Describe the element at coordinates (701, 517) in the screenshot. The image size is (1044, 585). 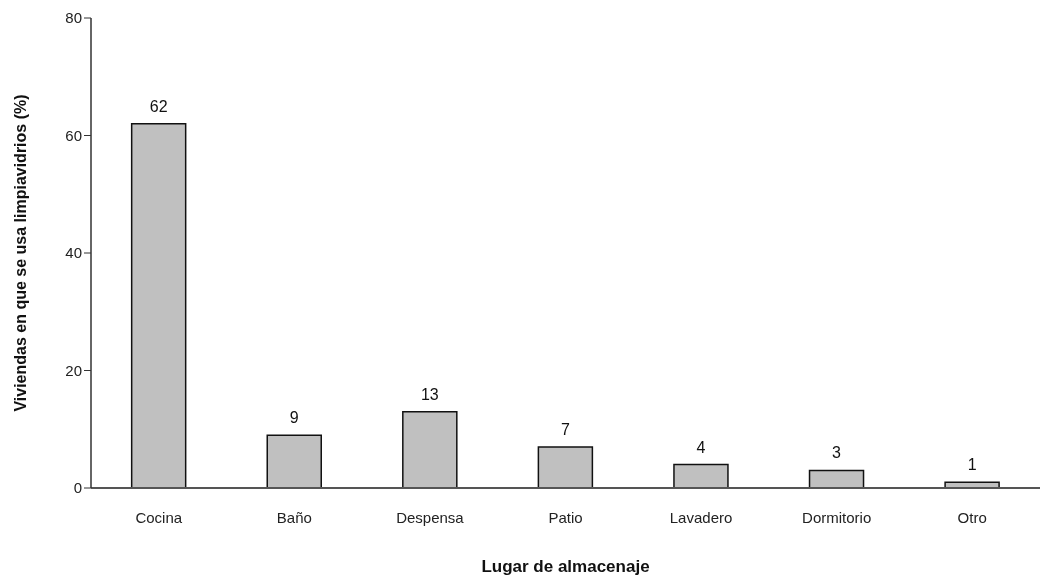
I see `x-tick-label: Lavadero` at that location.